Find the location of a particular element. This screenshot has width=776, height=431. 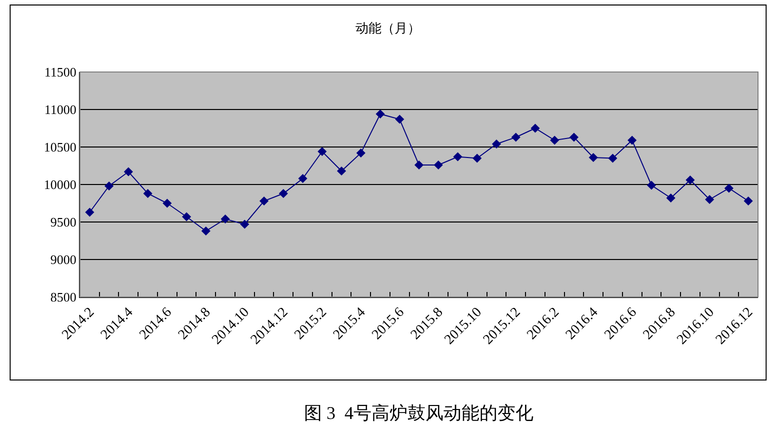

y-tick-label: 9000 is located at coordinates (63, 260).